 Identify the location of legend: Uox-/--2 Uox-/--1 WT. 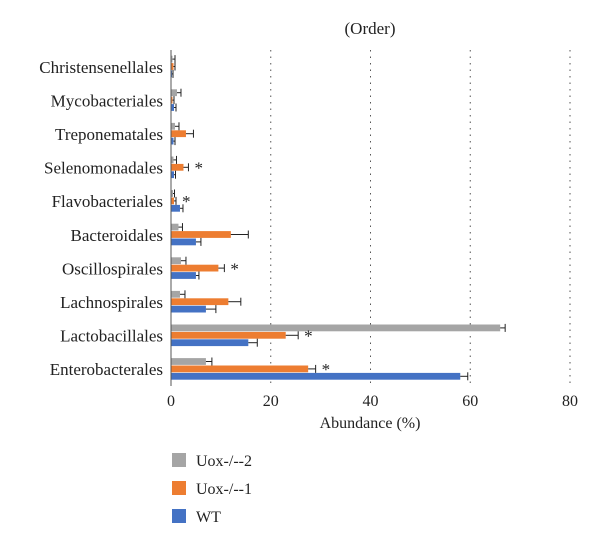
(212, 489).